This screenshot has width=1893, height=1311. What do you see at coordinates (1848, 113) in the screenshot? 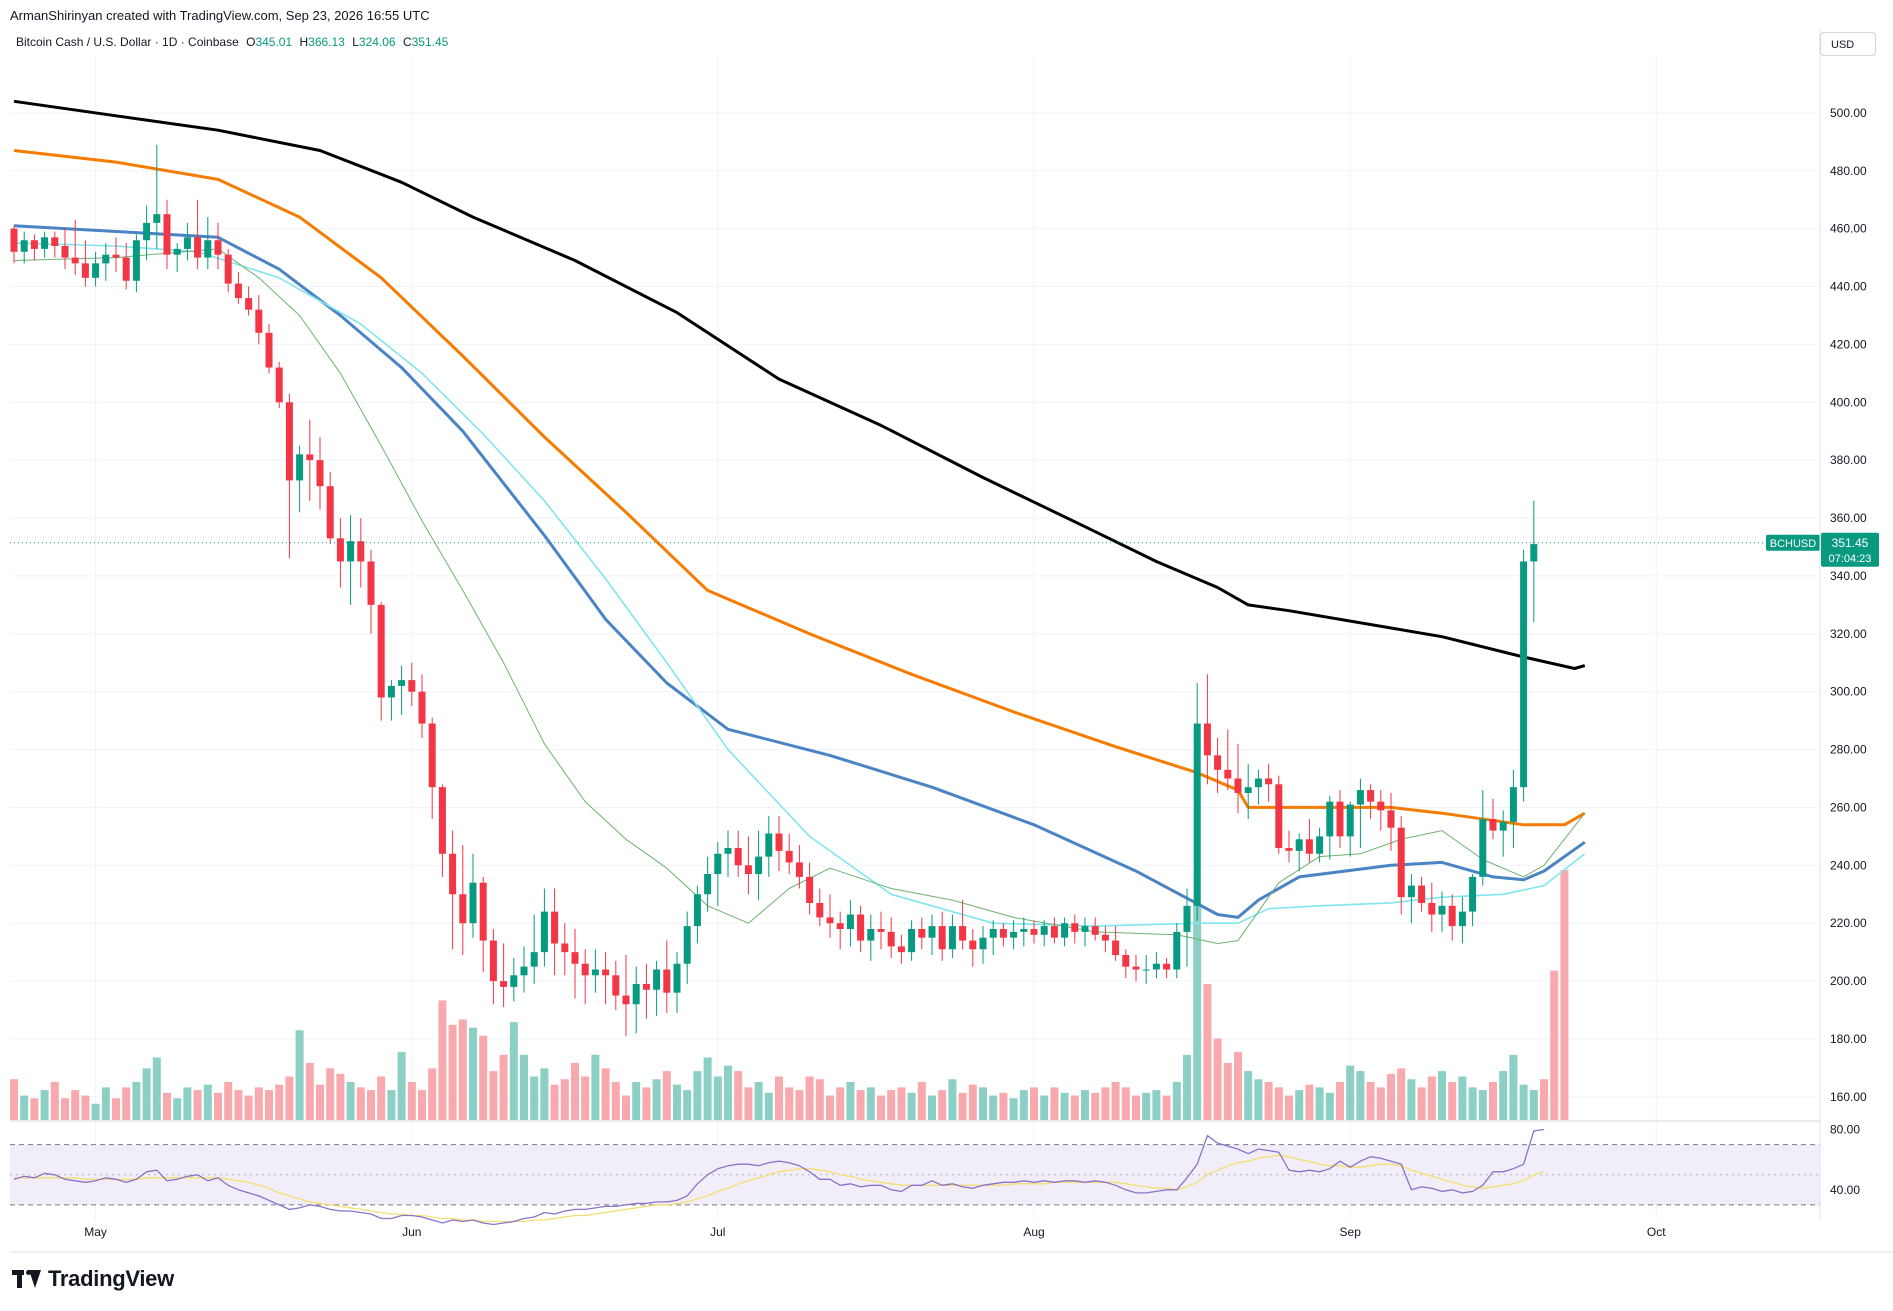
I see `price-tick-label: 500.00` at bounding box center [1848, 113].